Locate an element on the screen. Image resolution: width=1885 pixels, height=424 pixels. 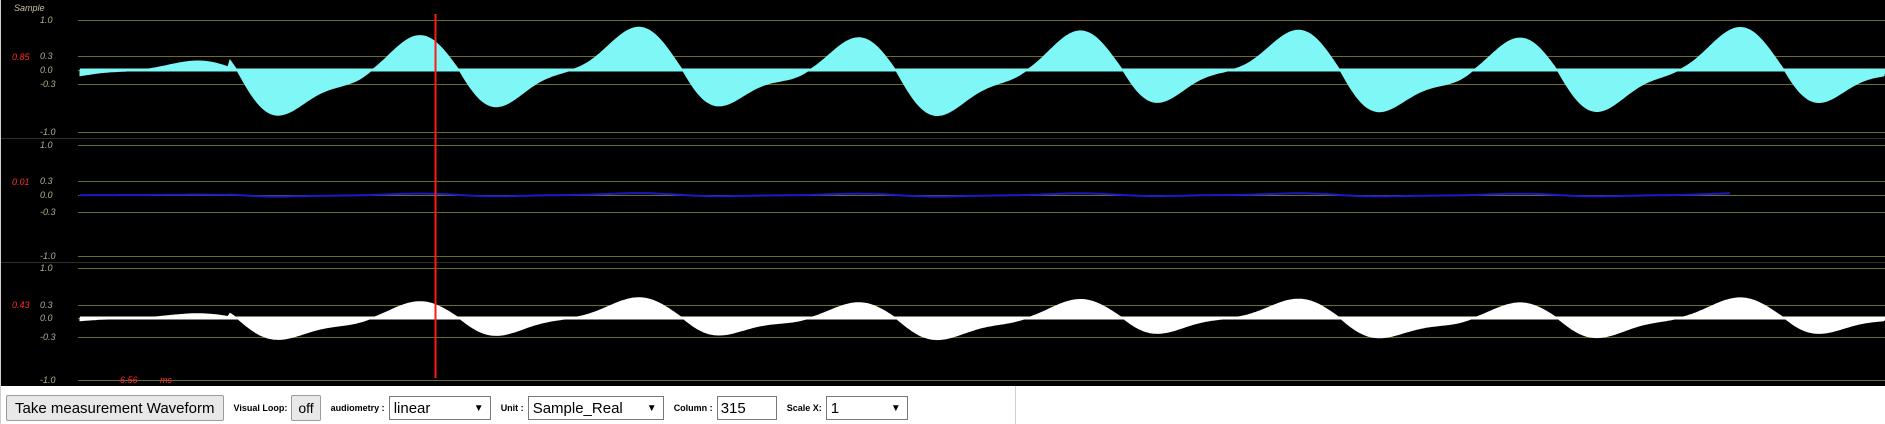
channel-value-readout: 0.85 is located at coordinates (21, 57).